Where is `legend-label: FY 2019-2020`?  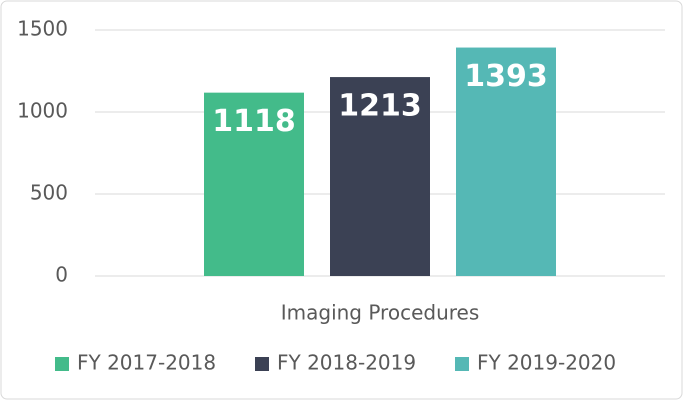 legend-label: FY 2019-2020 is located at coordinates (546, 363).